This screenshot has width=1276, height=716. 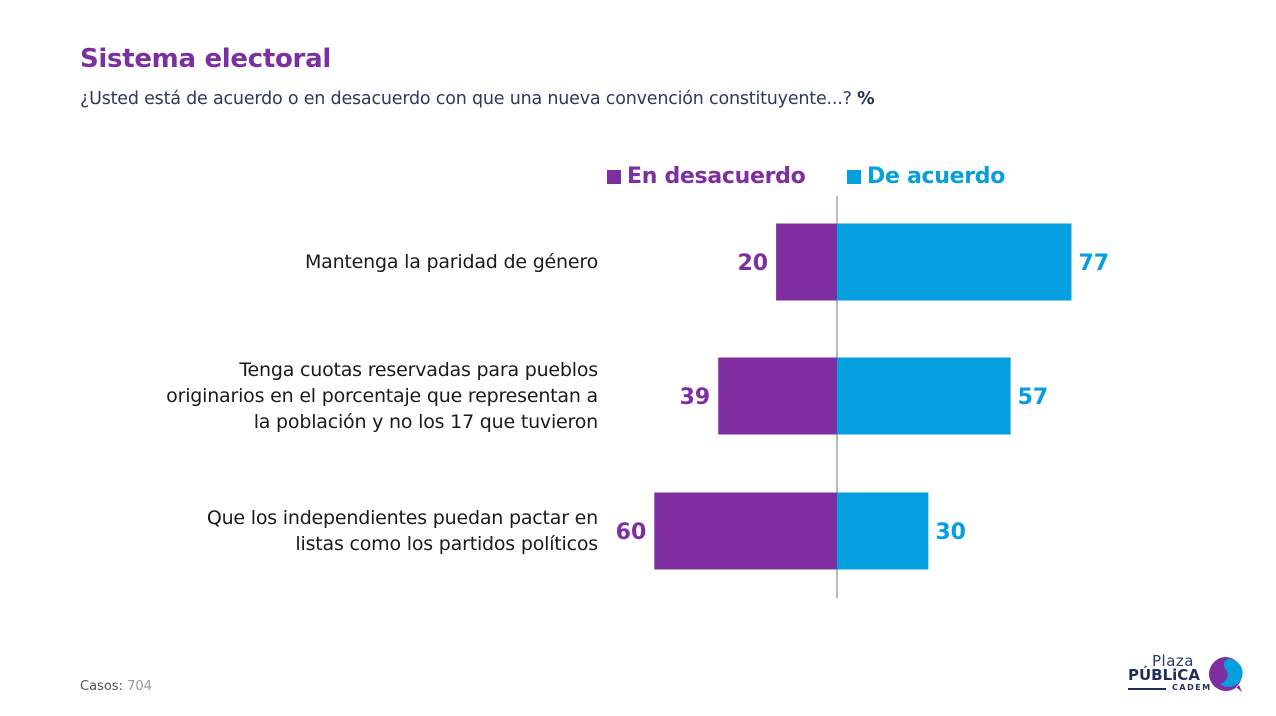 I want to click on sample-size: Casos: 704, so click(x=116, y=686).